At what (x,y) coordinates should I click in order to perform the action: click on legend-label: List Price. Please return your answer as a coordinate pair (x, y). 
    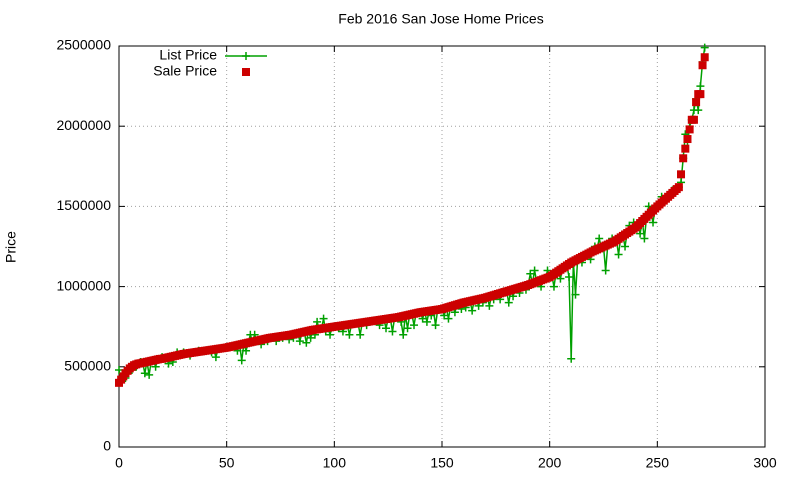
    Looking at the image, I should click on (188, 55).